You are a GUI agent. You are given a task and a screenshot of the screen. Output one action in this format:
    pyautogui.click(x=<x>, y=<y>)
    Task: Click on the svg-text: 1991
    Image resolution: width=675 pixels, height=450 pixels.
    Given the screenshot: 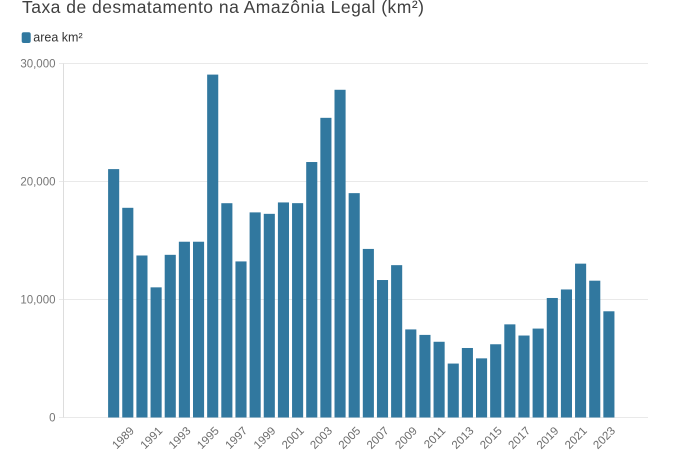 What is the action you would take?
    pyautogui.click(x=152, y=437)
    